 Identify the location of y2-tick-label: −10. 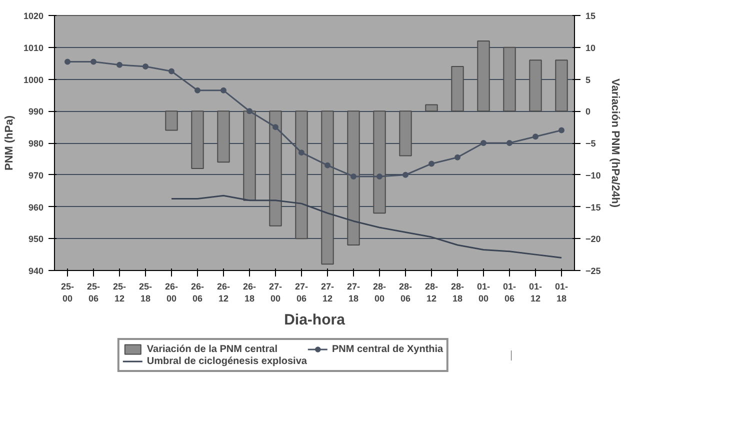
(593, 175).